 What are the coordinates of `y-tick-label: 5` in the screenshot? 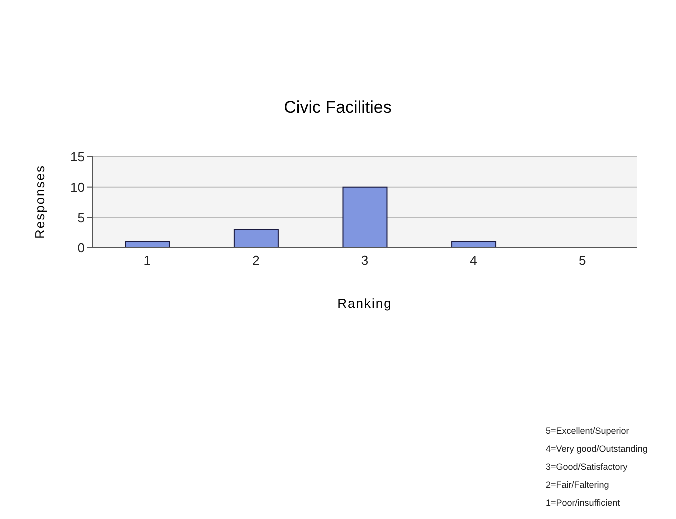 It's located at (81, 218).